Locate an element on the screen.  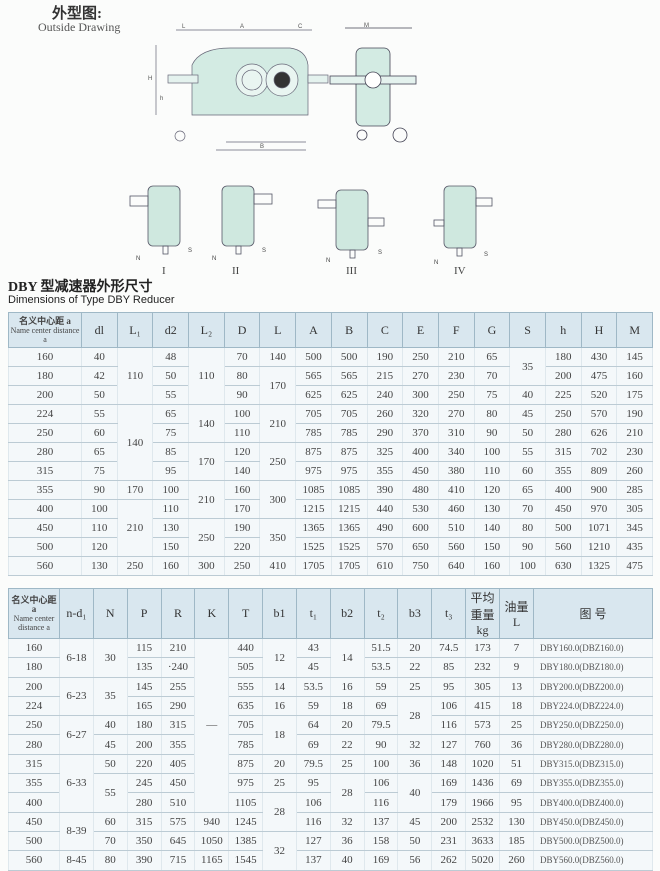
dim-label-C: C is located at coordinates (300, 27).